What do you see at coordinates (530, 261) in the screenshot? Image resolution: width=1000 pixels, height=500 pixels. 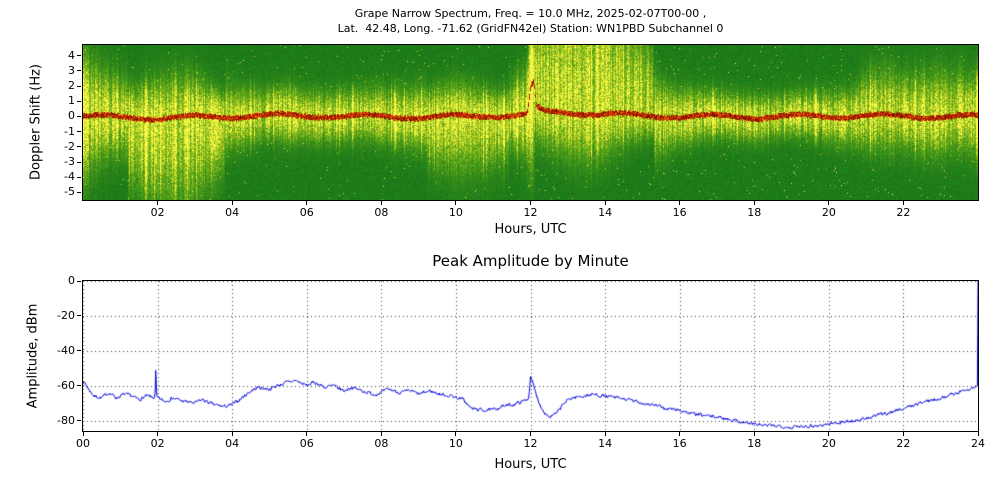 I see `amplitude-title: Peak Amplitude by Minute` at bounding box center [530, 261].